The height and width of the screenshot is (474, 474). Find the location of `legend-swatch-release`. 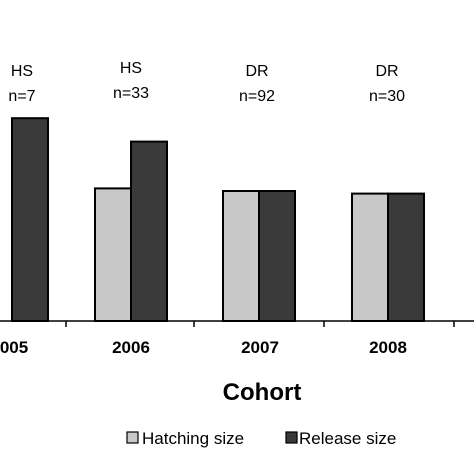

legend-swatch-release is located at coordinates (291, 437).